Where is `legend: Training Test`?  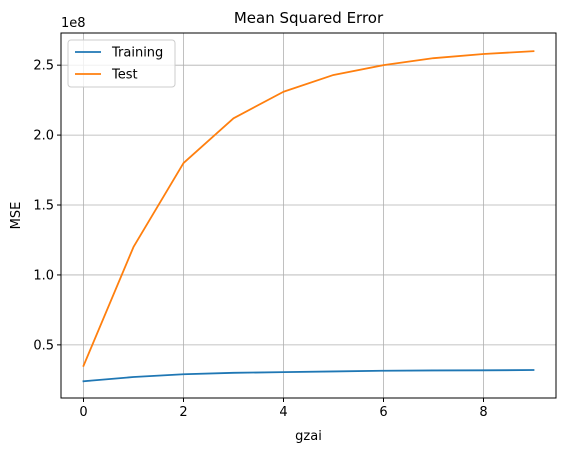
legend: Training Test is located at coordinates (121, 63).